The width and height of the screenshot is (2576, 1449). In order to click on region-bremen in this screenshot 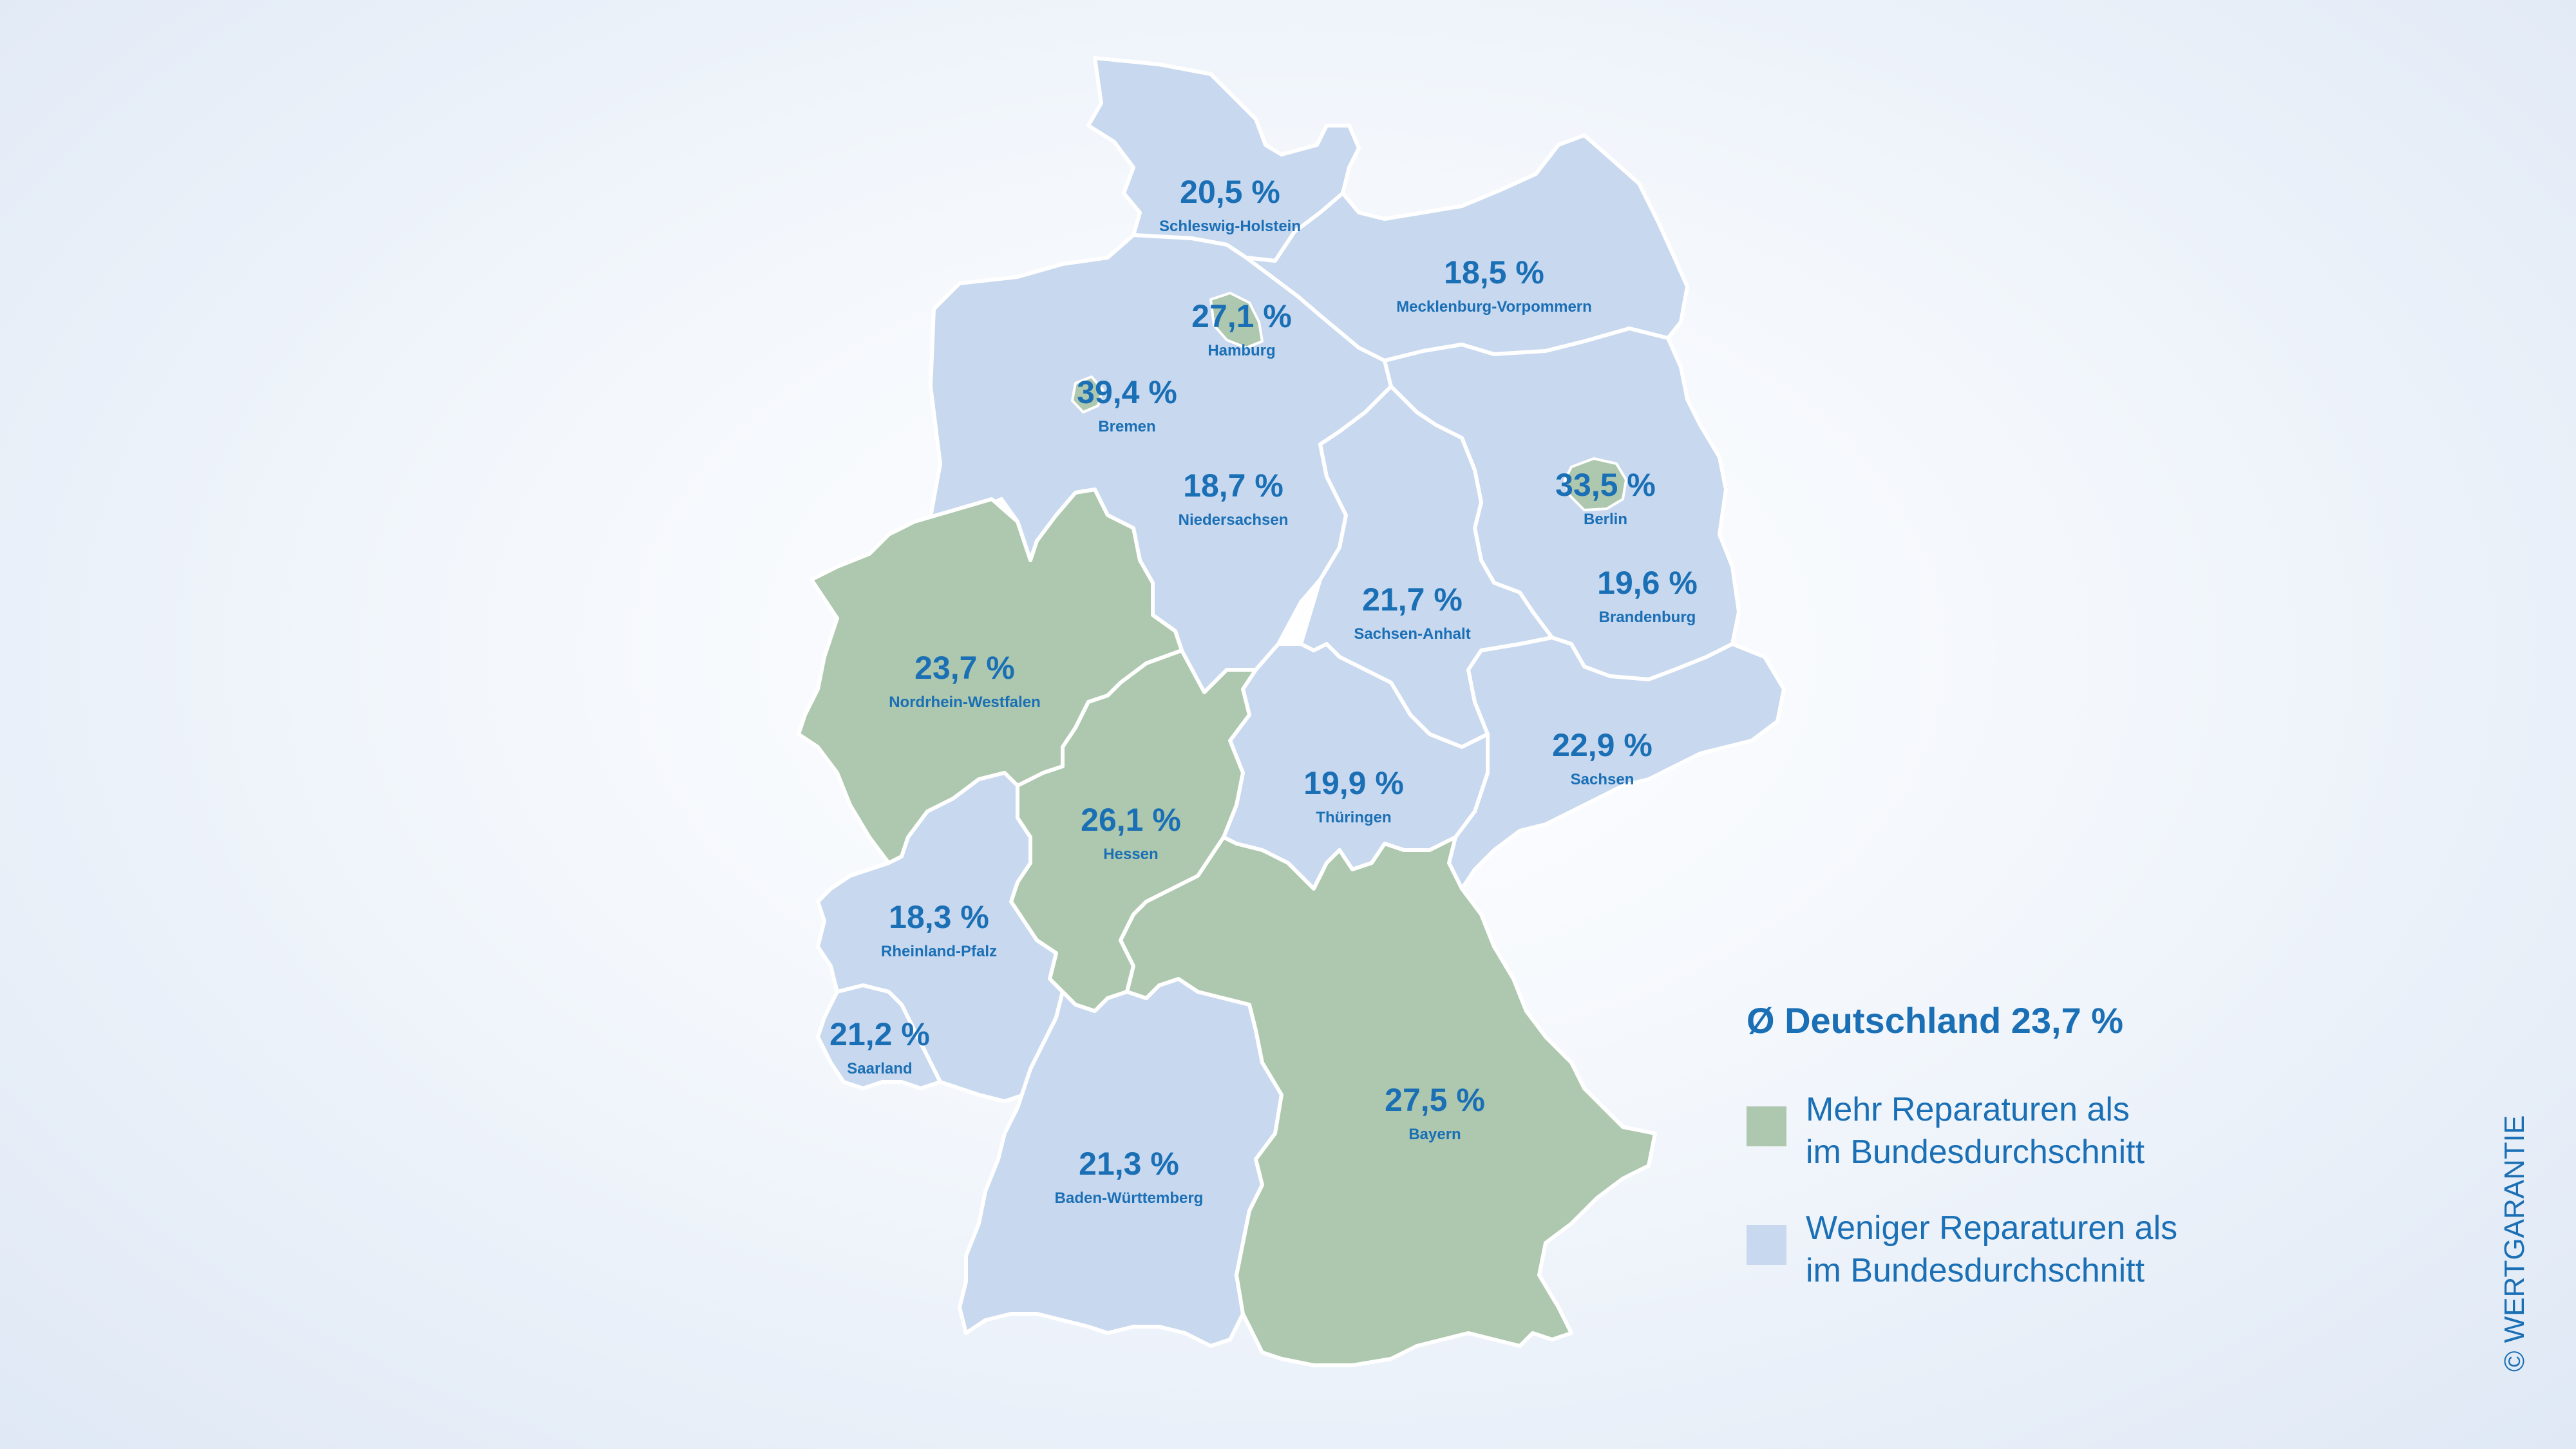, I will do `click(1087, 394)`.